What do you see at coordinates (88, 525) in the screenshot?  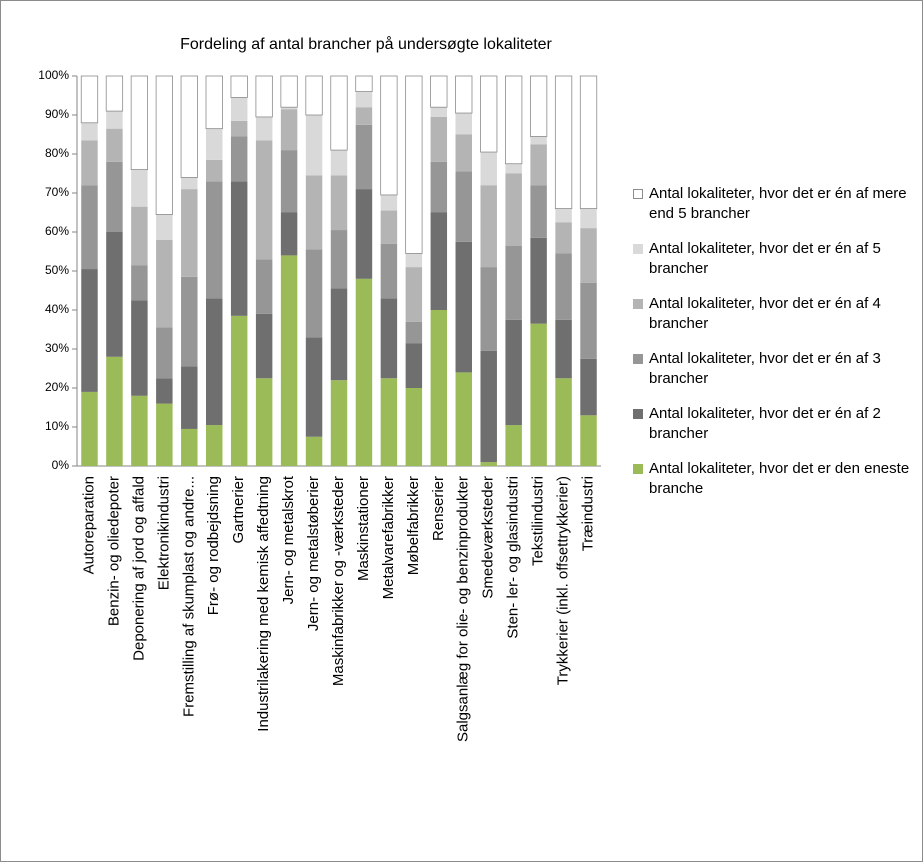 I see `x-tick-label: Autoreparation` at bounding box center [88, 525].